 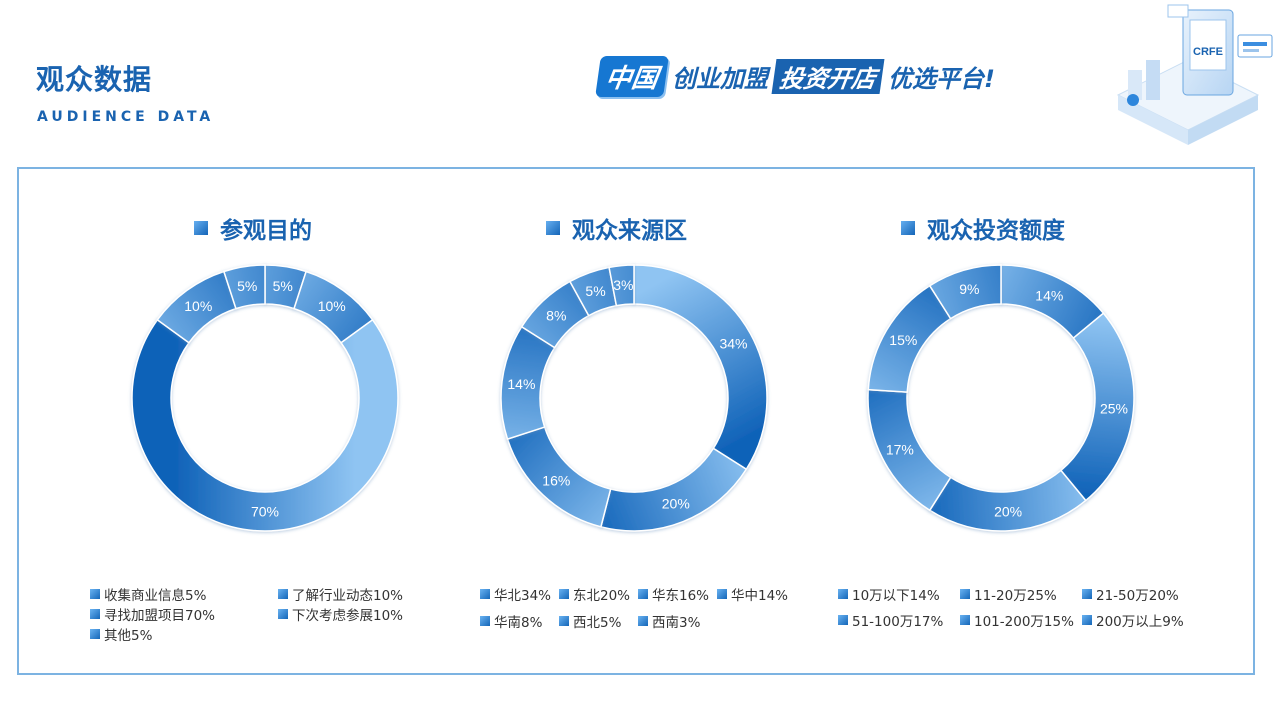 I want to click on legend-label: 101-200万15%, so click(x=1024, y=622).